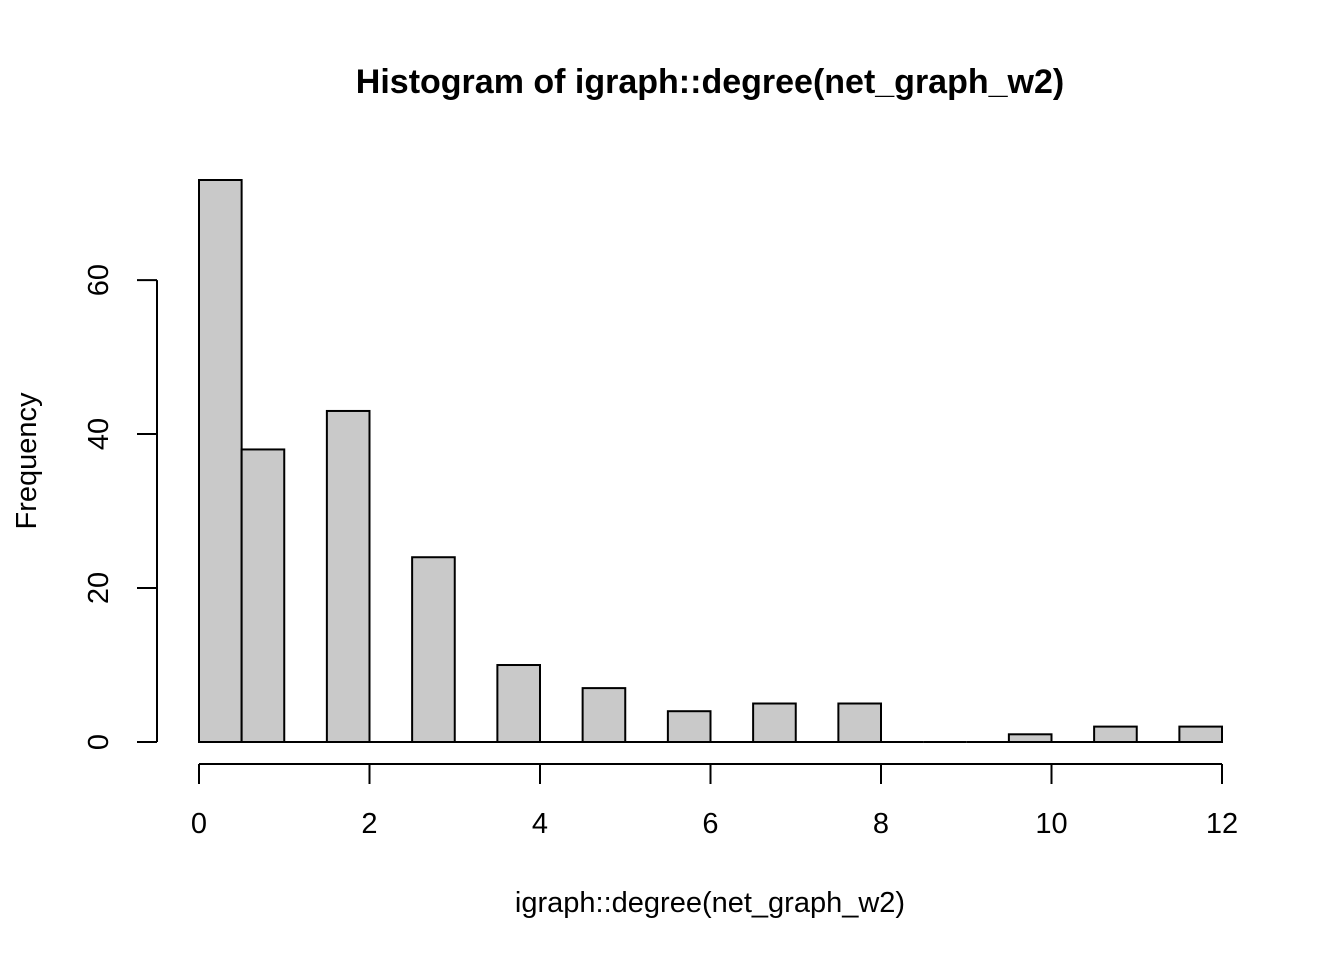 The image size is (1344, 960). I want to click on x-tick-label: 10, so click(1051, 824).